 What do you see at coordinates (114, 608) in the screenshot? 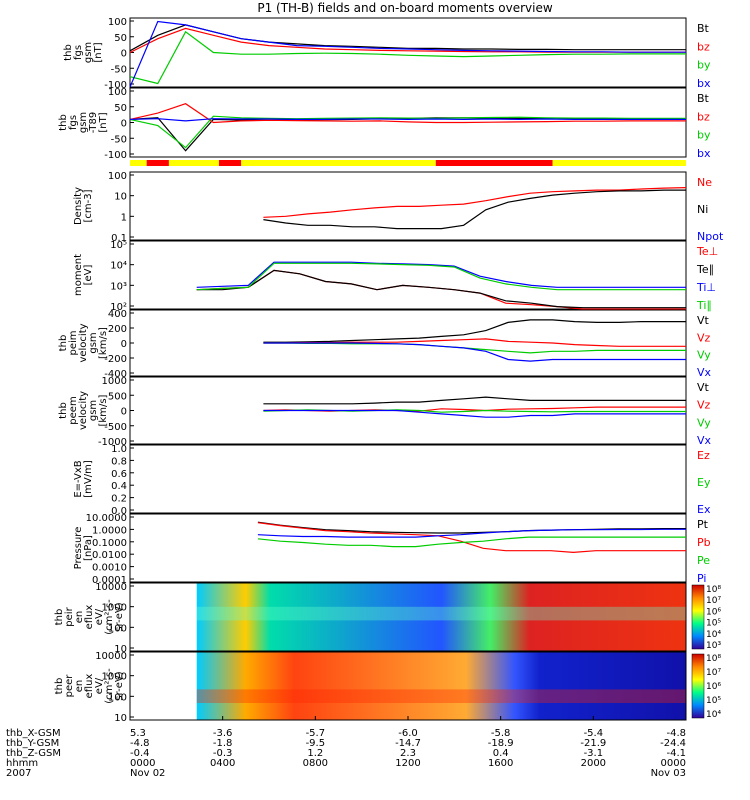
I see `y-tick-label: 1000` at bounding box center [114, 608].